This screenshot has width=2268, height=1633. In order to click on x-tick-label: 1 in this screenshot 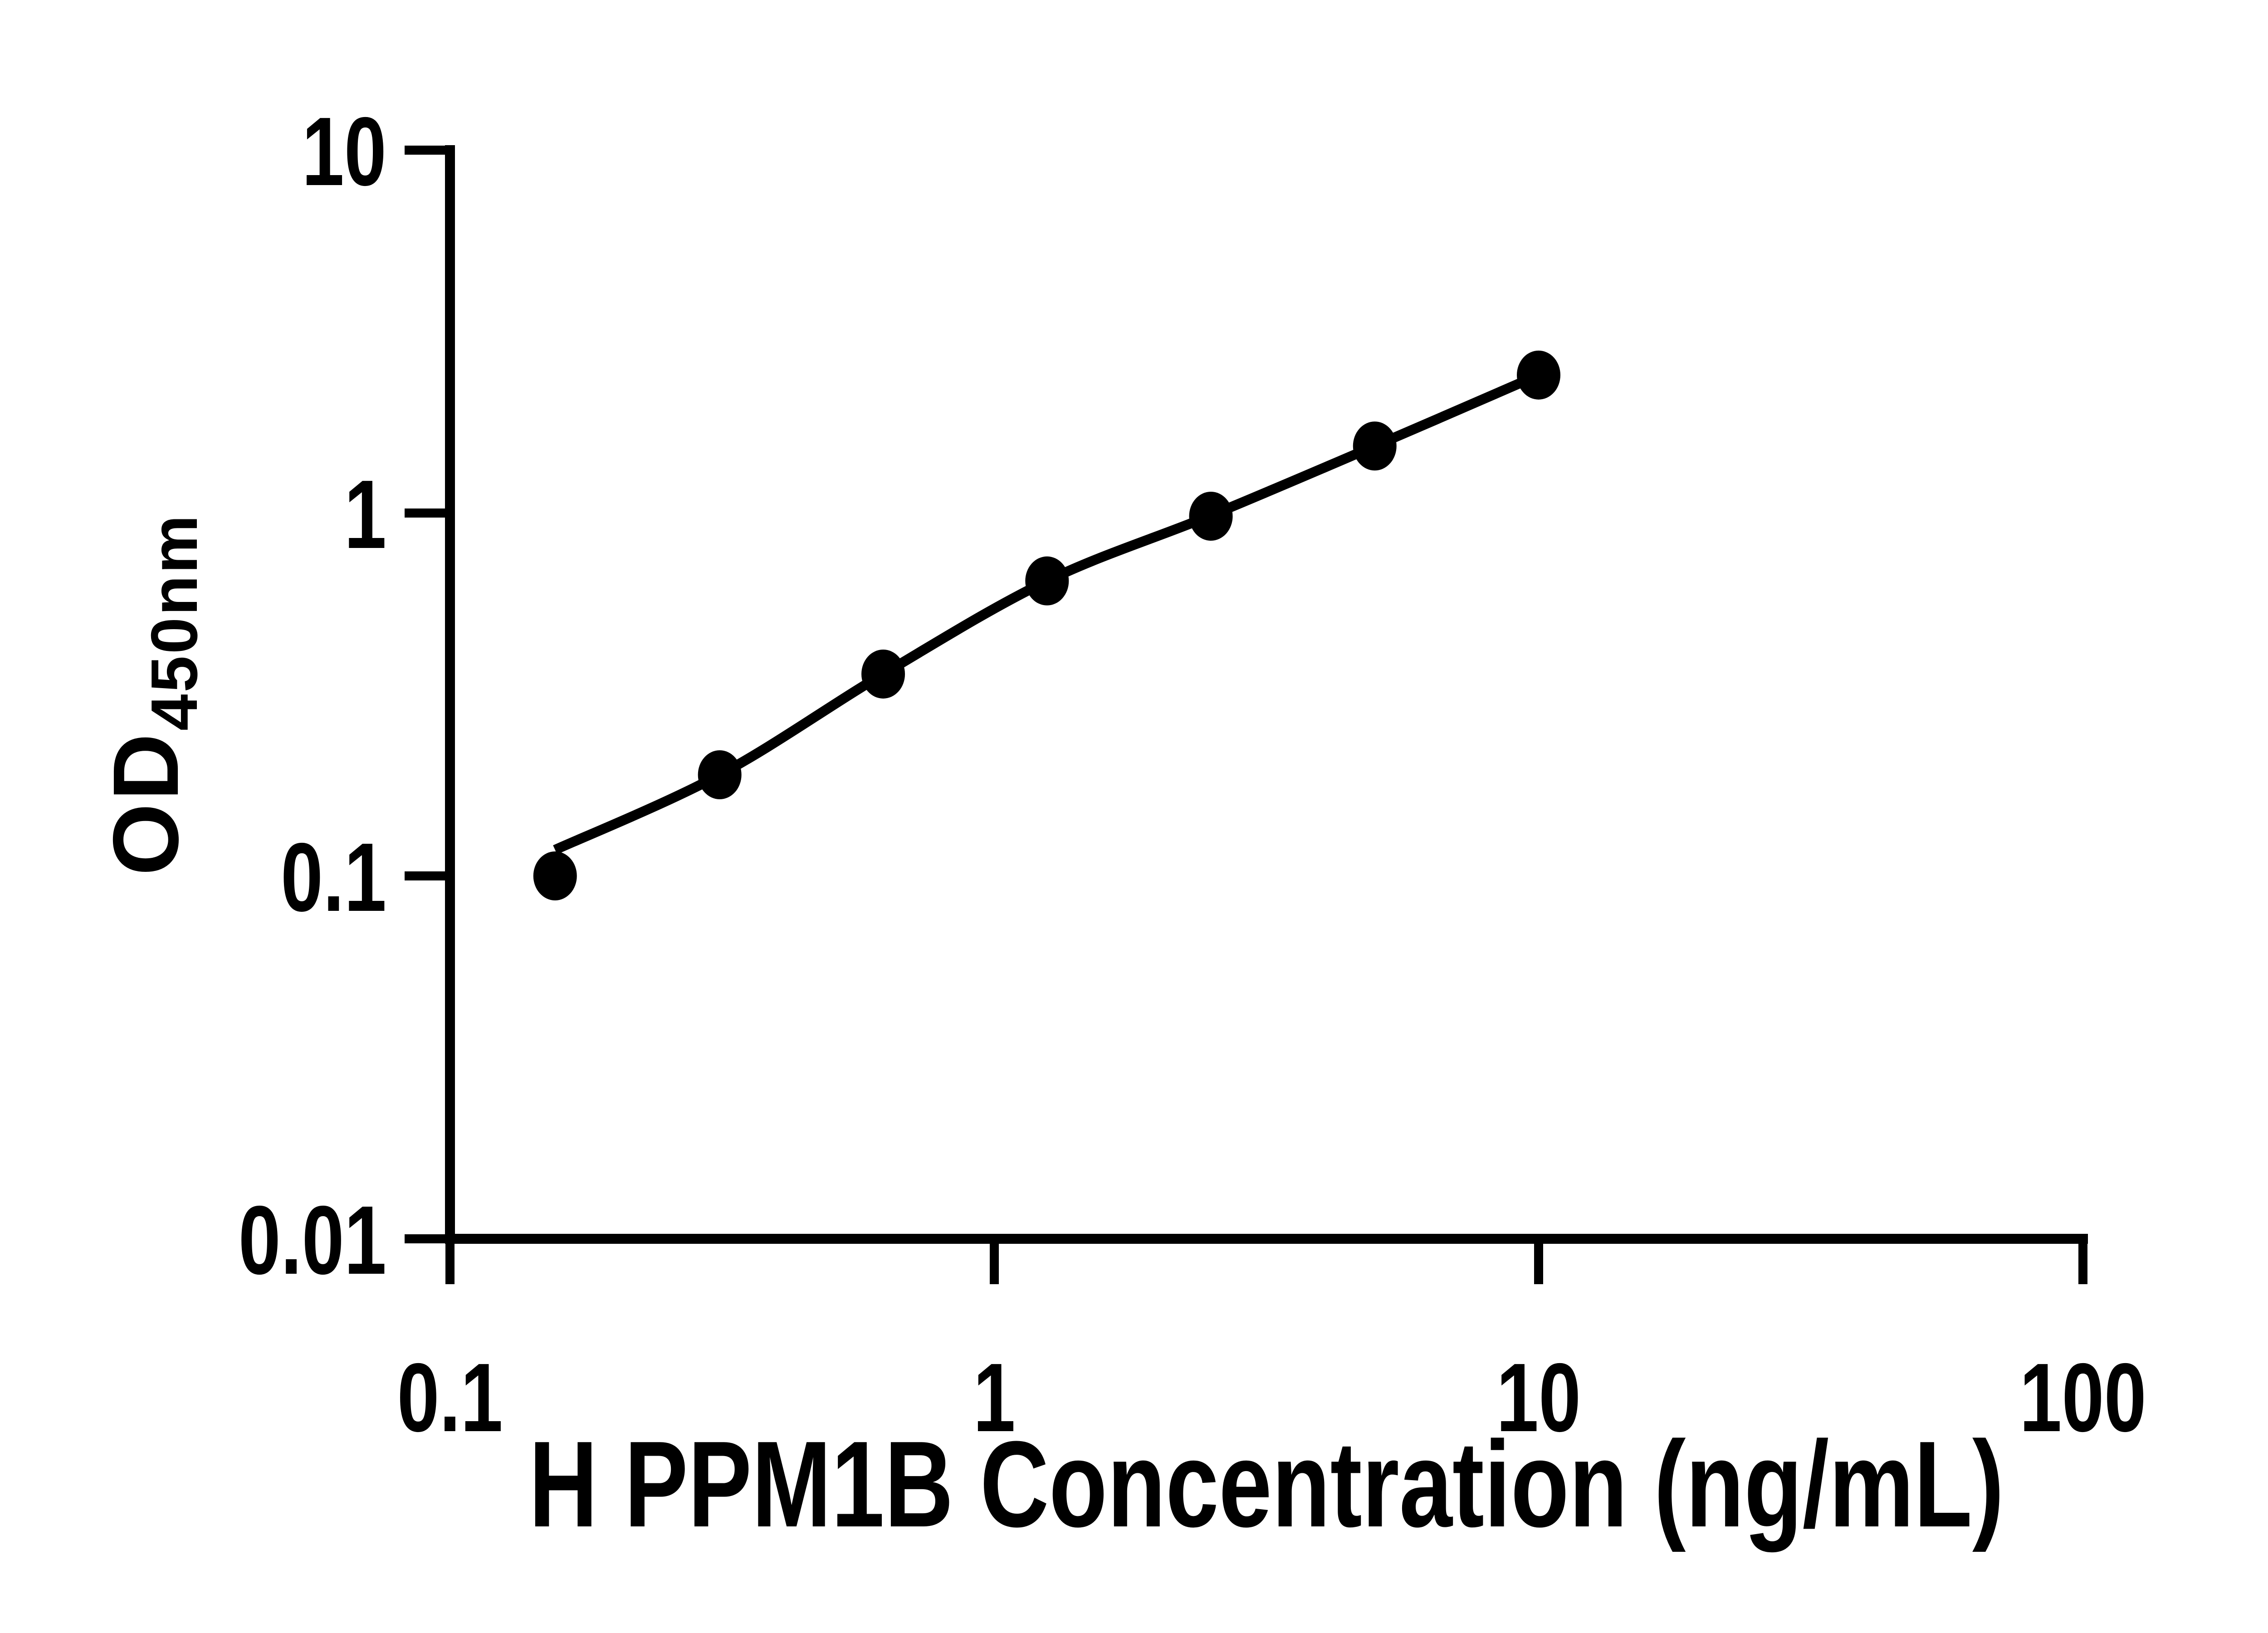, I will do `click(994, 1397)`.